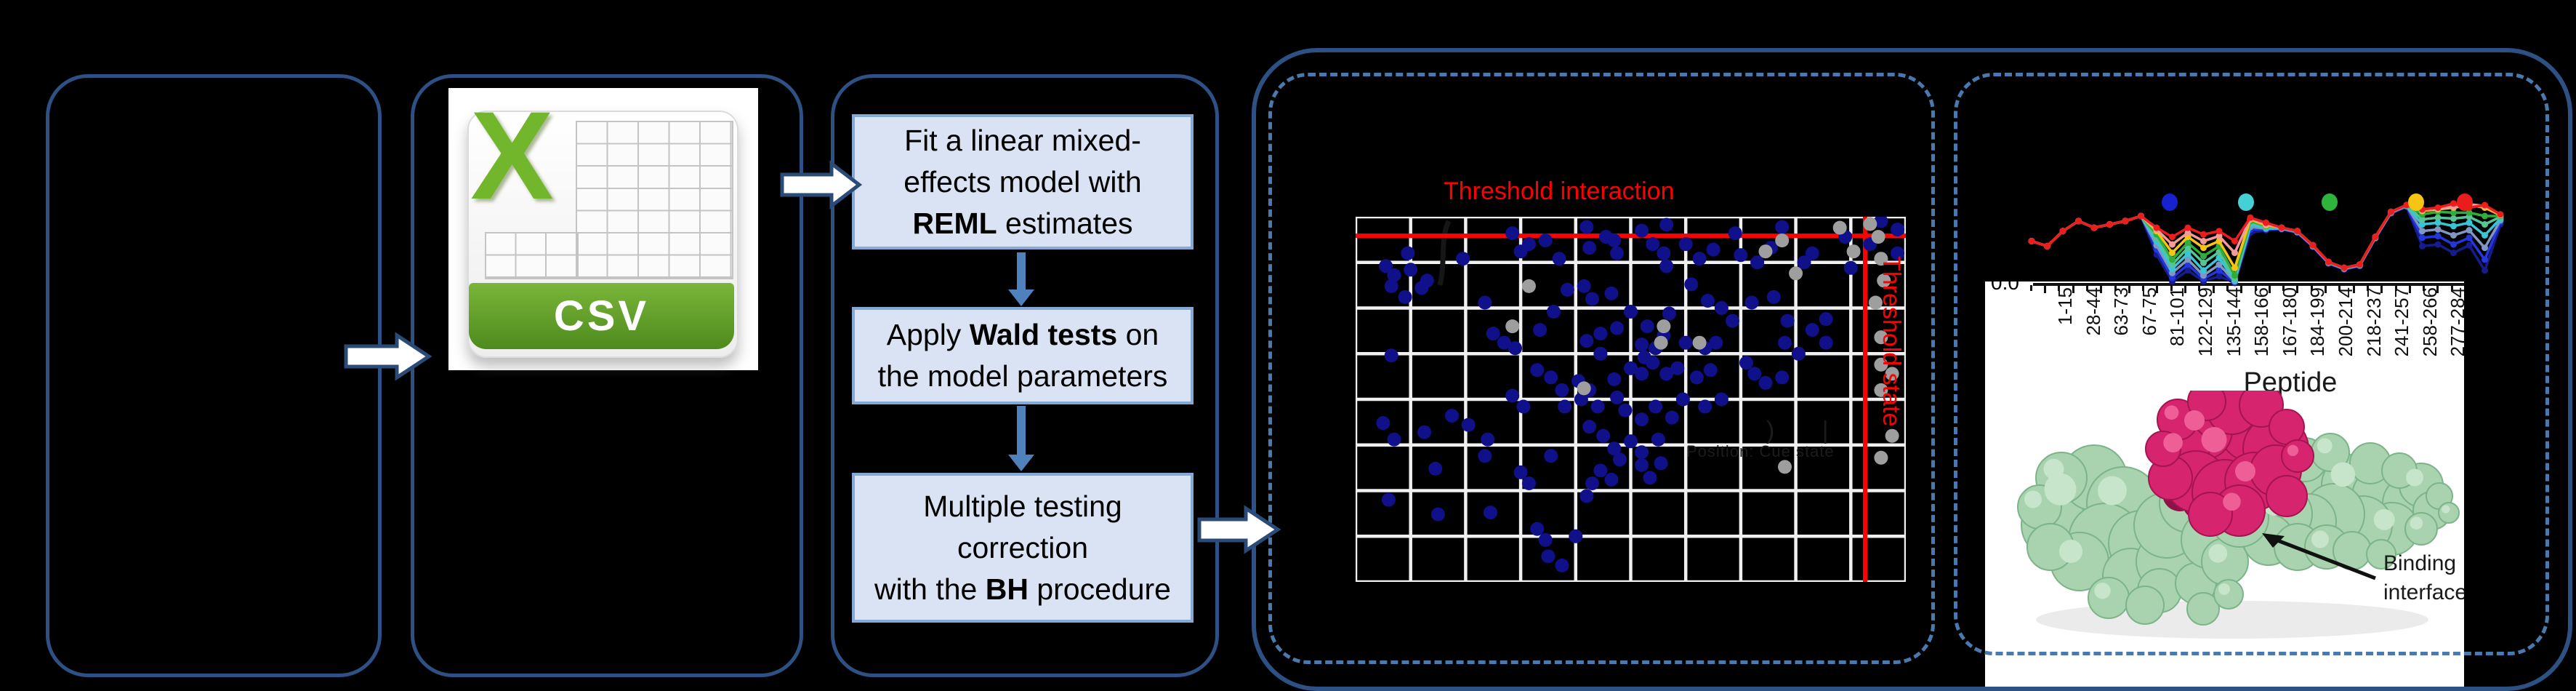 The image size is (2576, 691). Describe the element at coordinates (1559, 191) in the screenshot. I see `threshold-interaction-label: Threshold interaction` at that location.